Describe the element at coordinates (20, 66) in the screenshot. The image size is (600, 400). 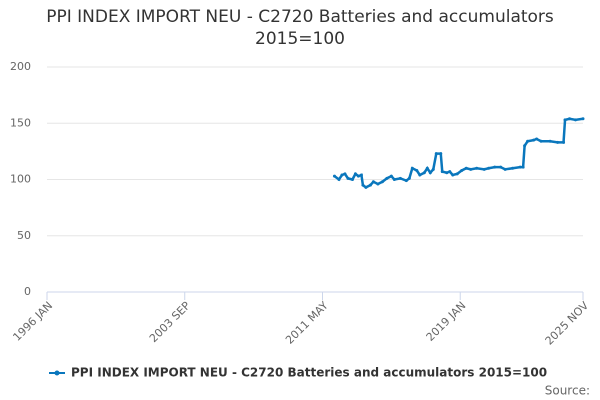
I see `y-tick-label: 200` at that location.